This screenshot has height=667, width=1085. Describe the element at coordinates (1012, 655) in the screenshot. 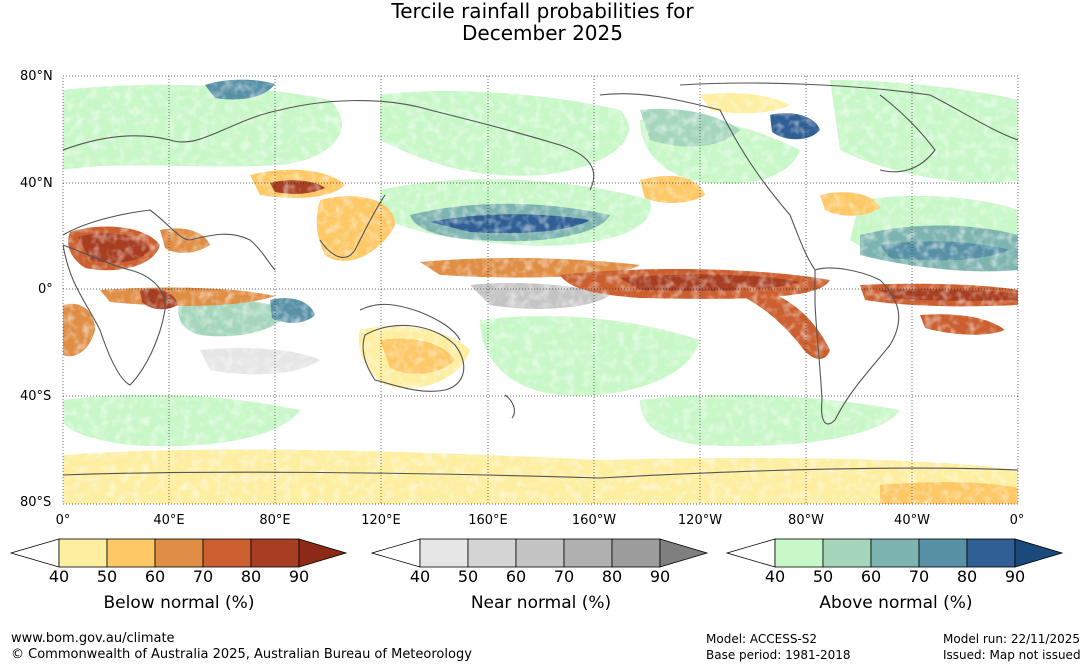

I see `issued-status: Issued: Map not issued` at that location.